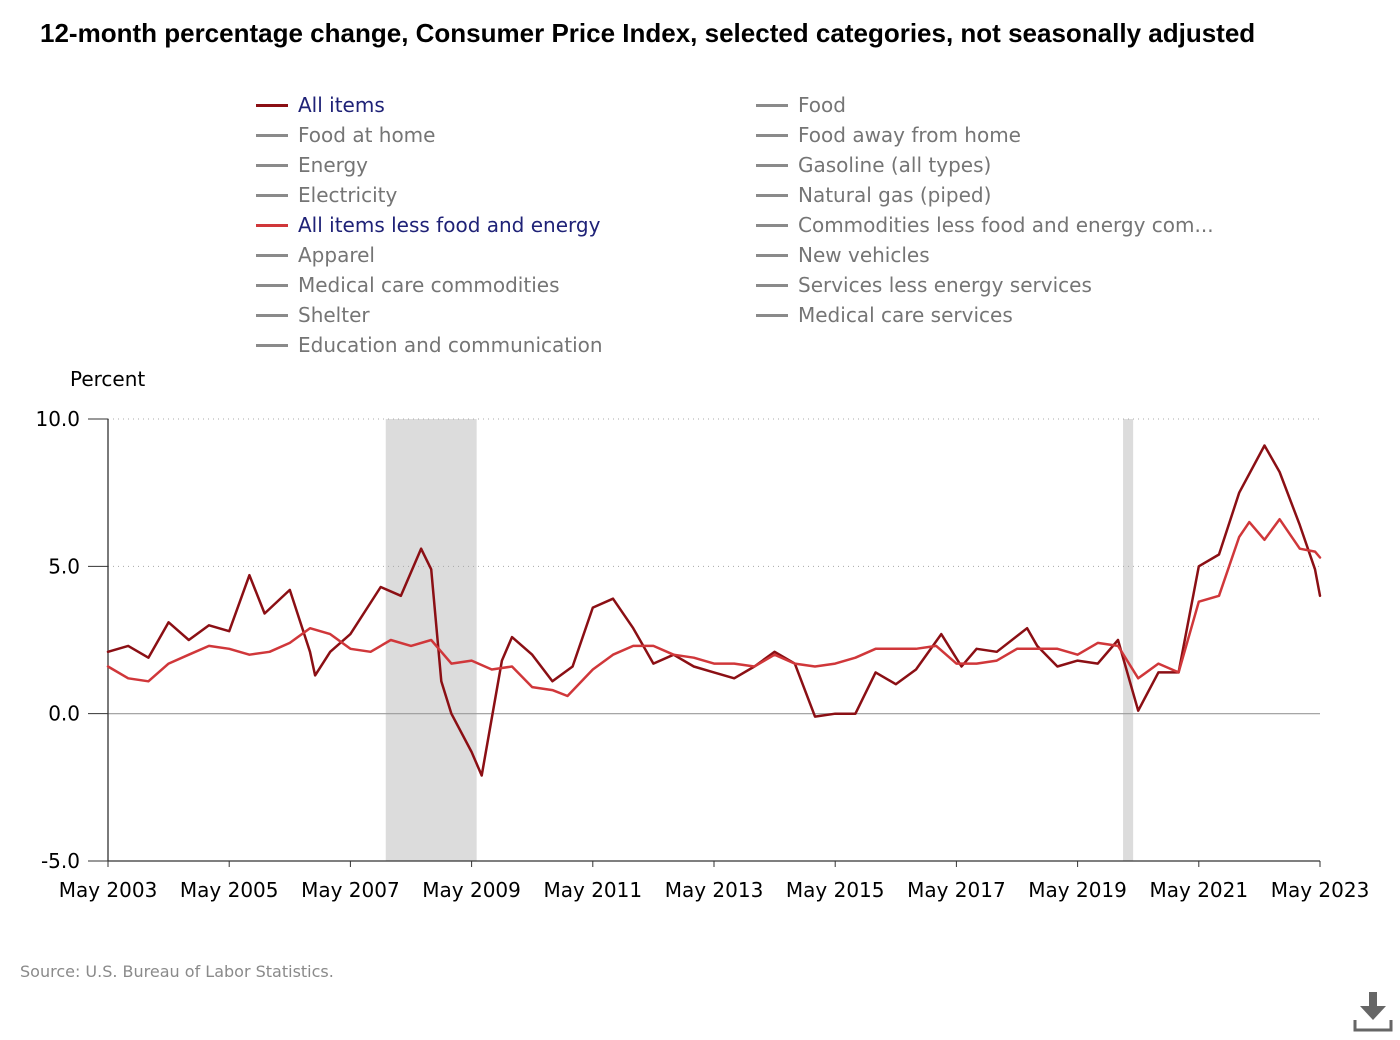 The image size is (1400, 1040). I want to click on x-tick-label: May 2021, so click(1198, 890).